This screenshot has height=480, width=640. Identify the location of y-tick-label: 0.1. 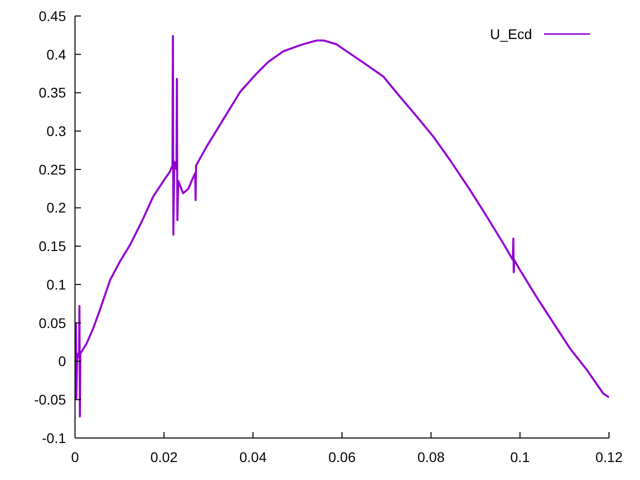
(56, 284).